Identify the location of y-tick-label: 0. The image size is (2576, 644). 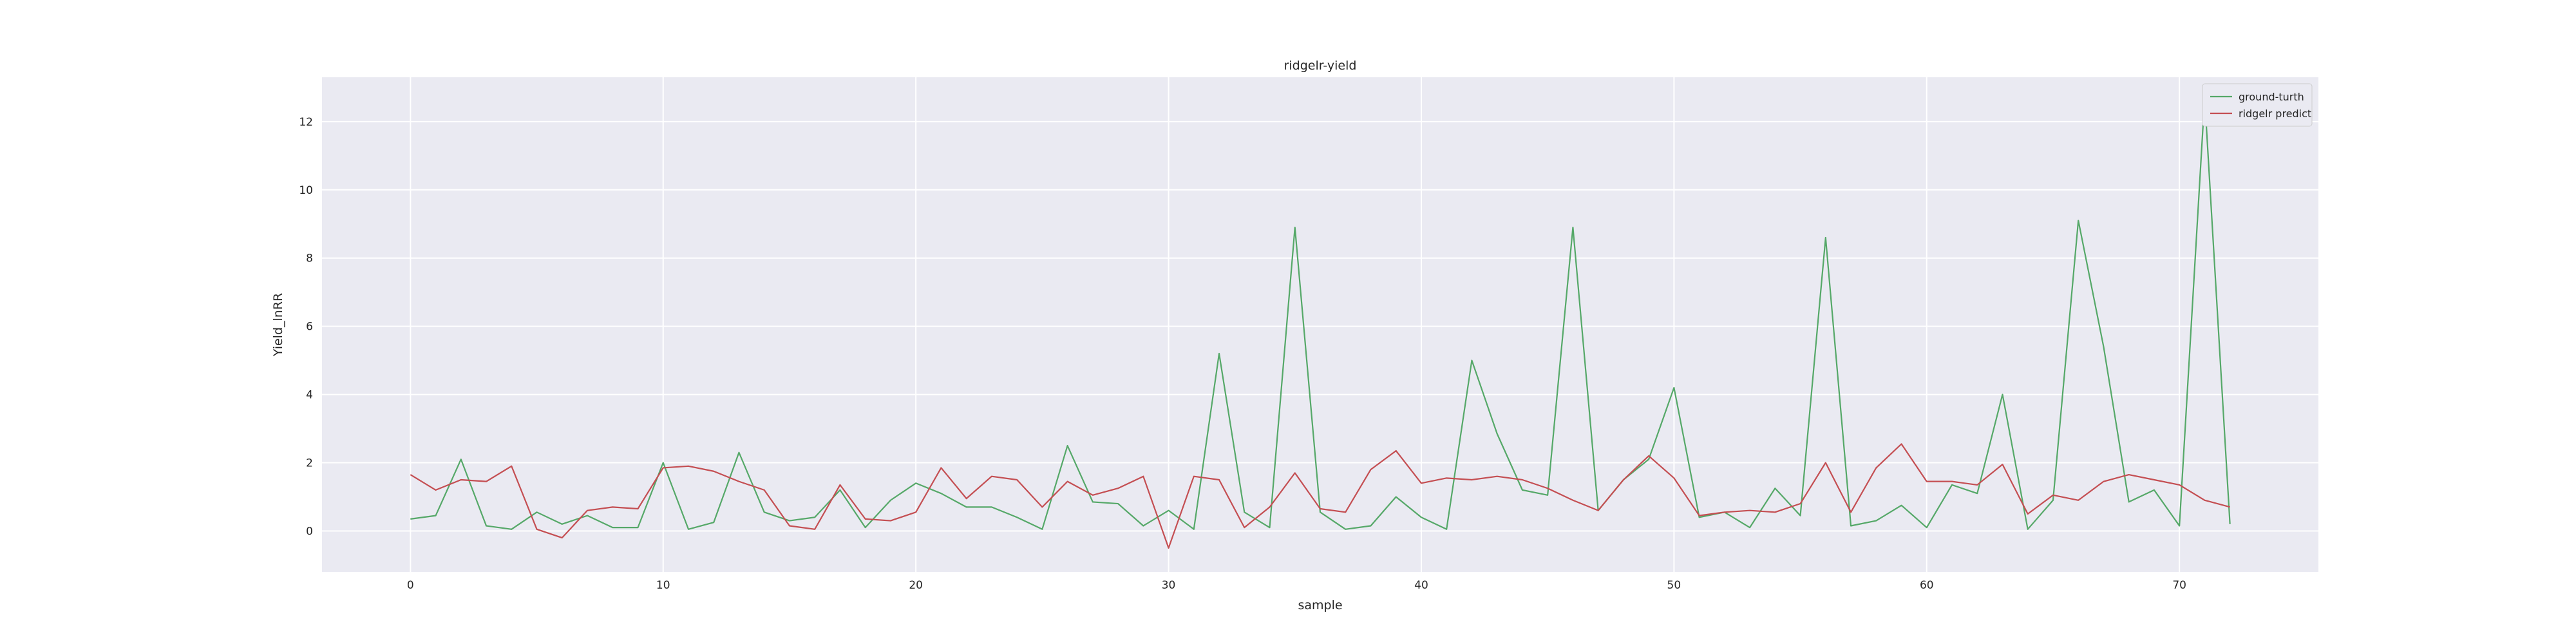
(309, 531).